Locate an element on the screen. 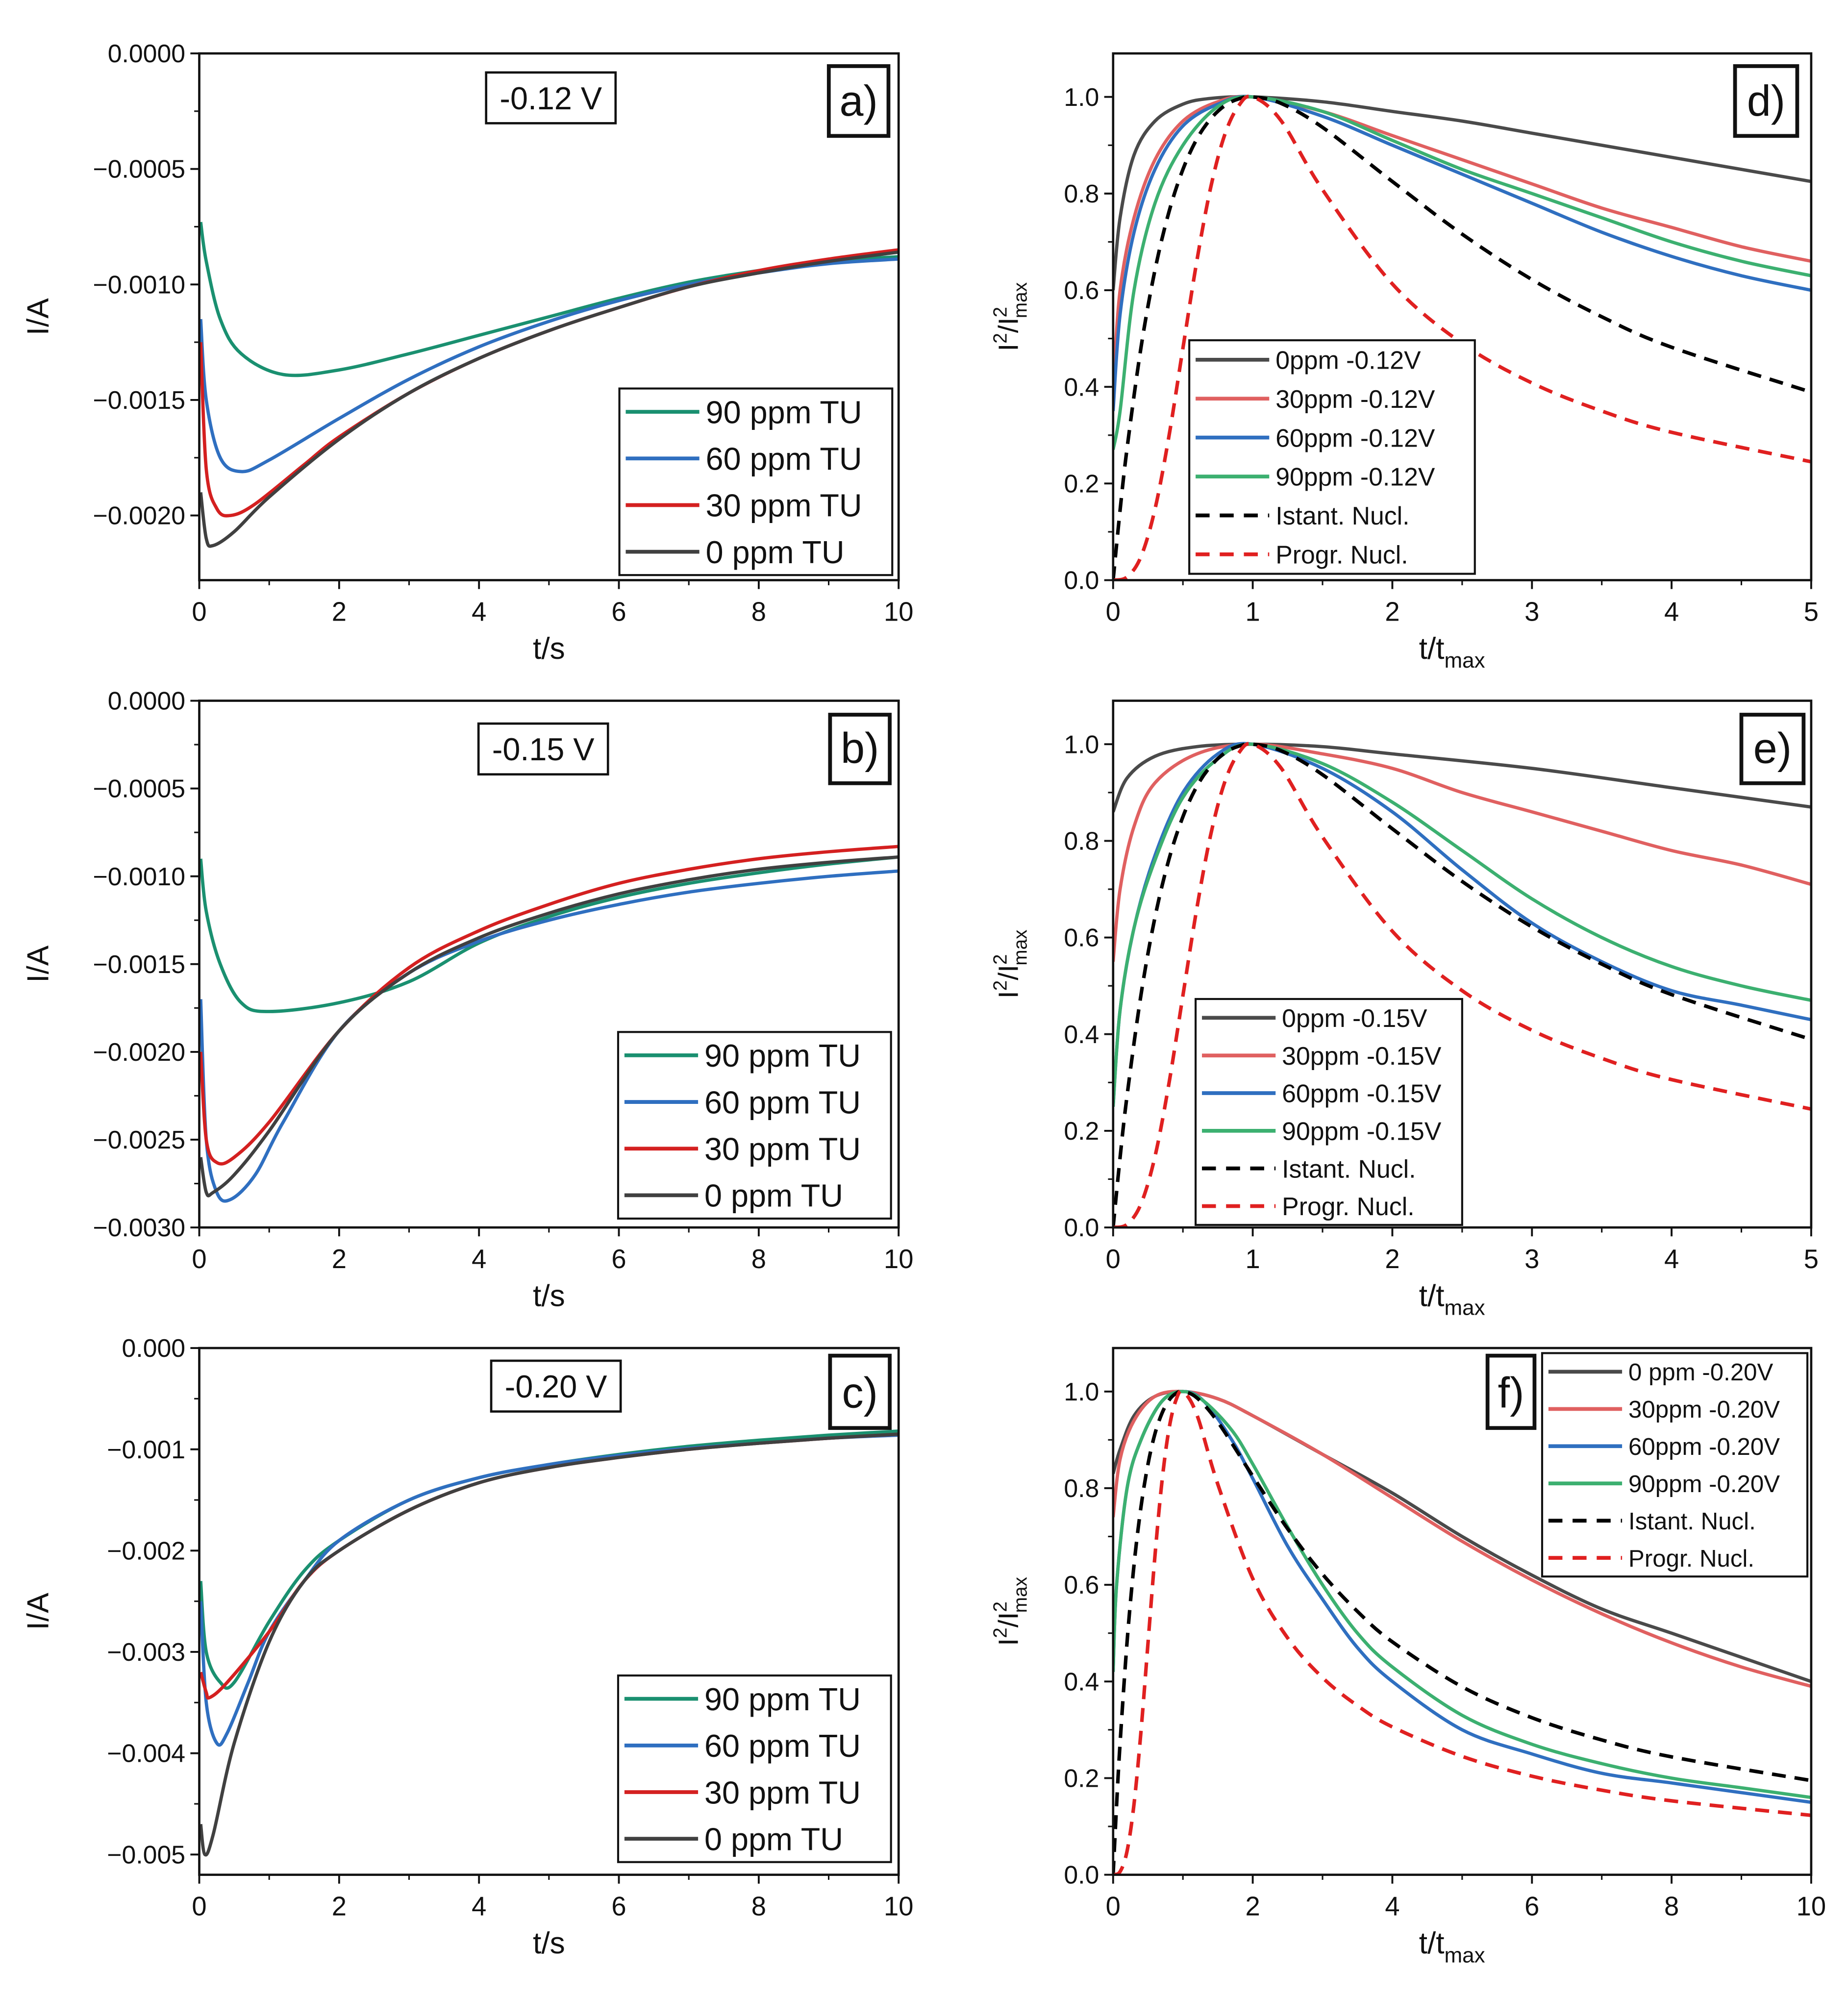  panel-label: c) is located at coordinates (860, 1393).